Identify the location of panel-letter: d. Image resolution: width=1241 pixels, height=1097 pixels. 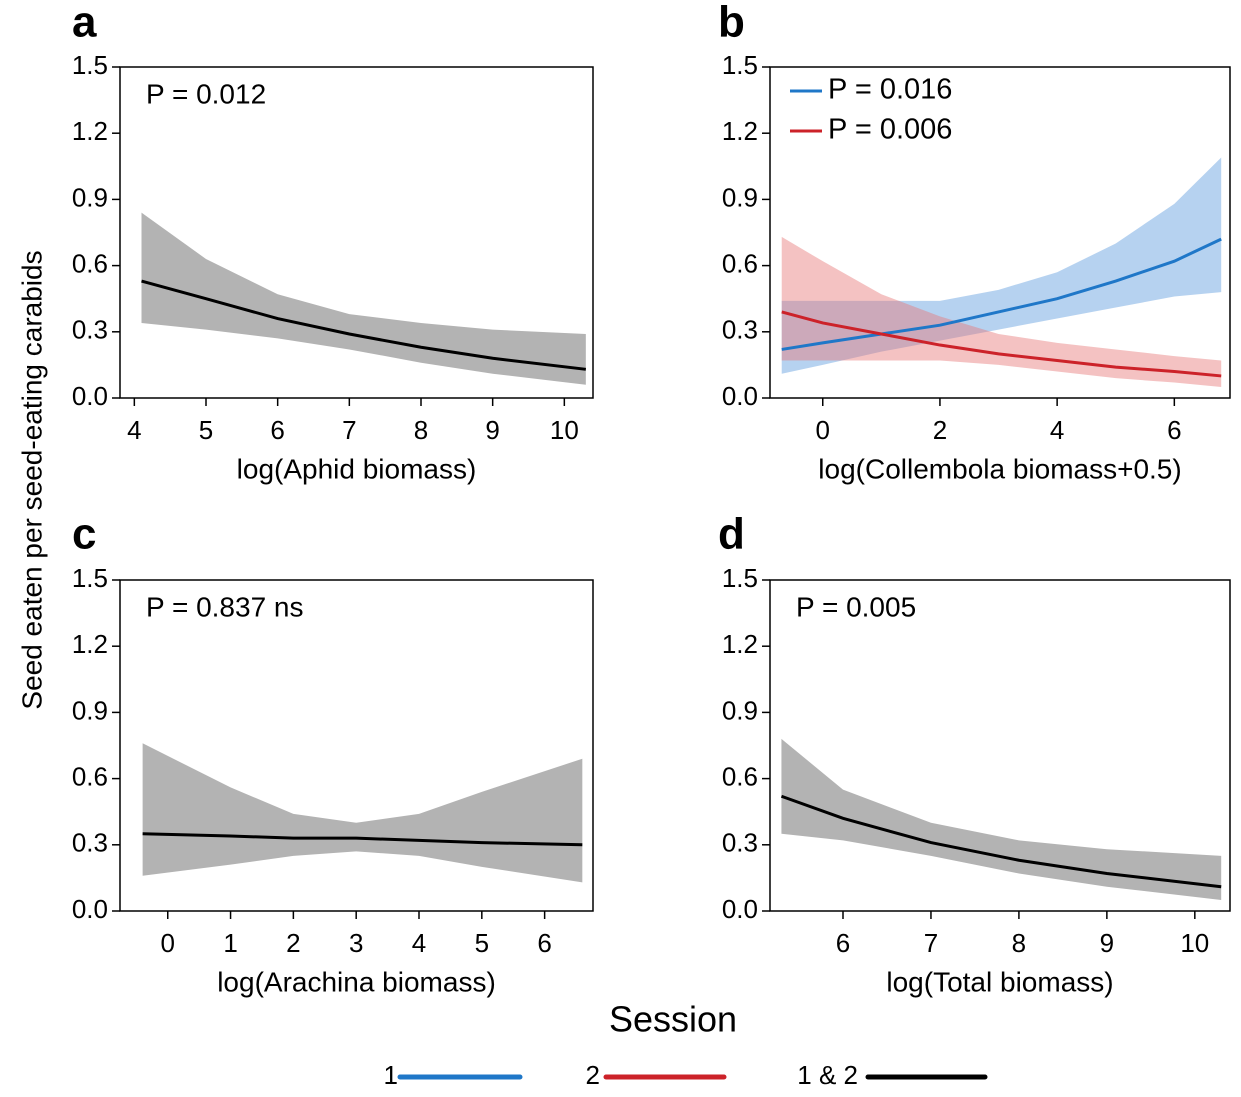
(731, 534).